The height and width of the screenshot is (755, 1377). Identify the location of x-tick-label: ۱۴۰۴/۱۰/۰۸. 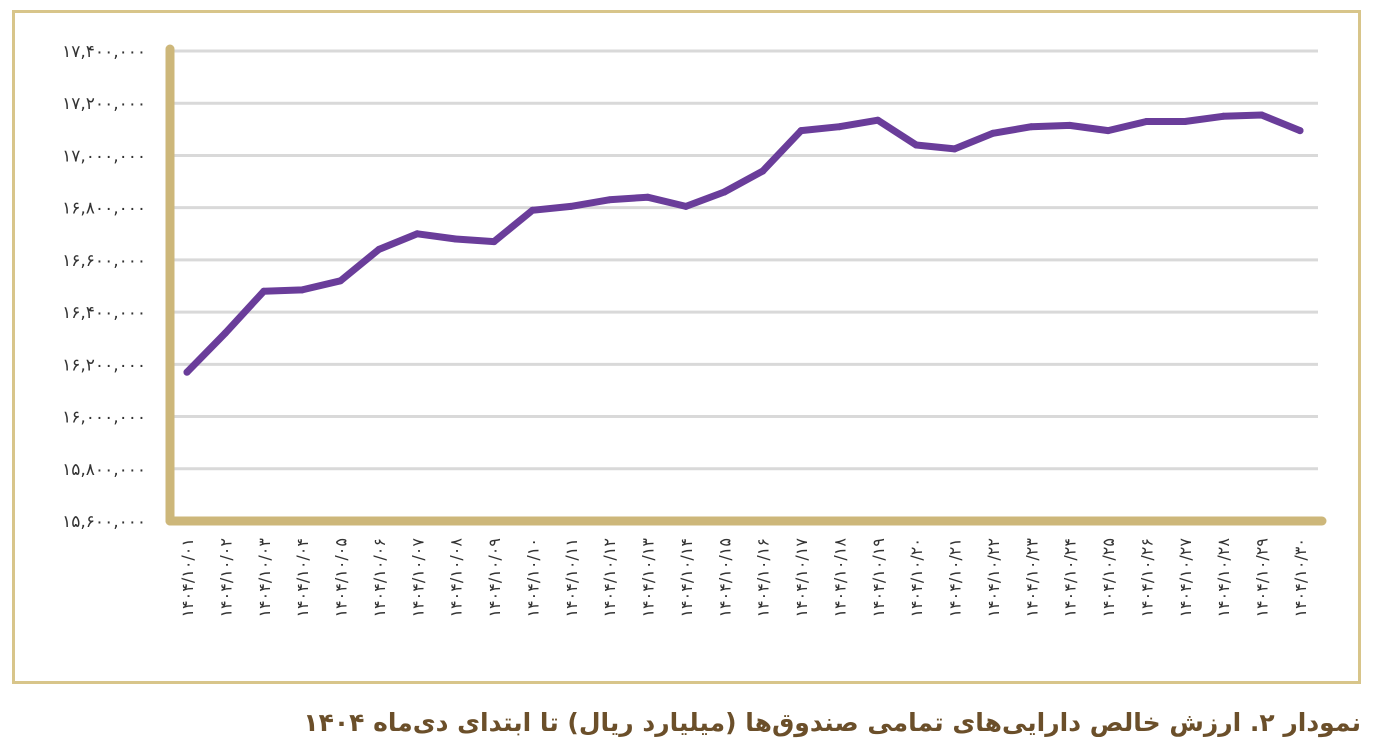
(456, 578).